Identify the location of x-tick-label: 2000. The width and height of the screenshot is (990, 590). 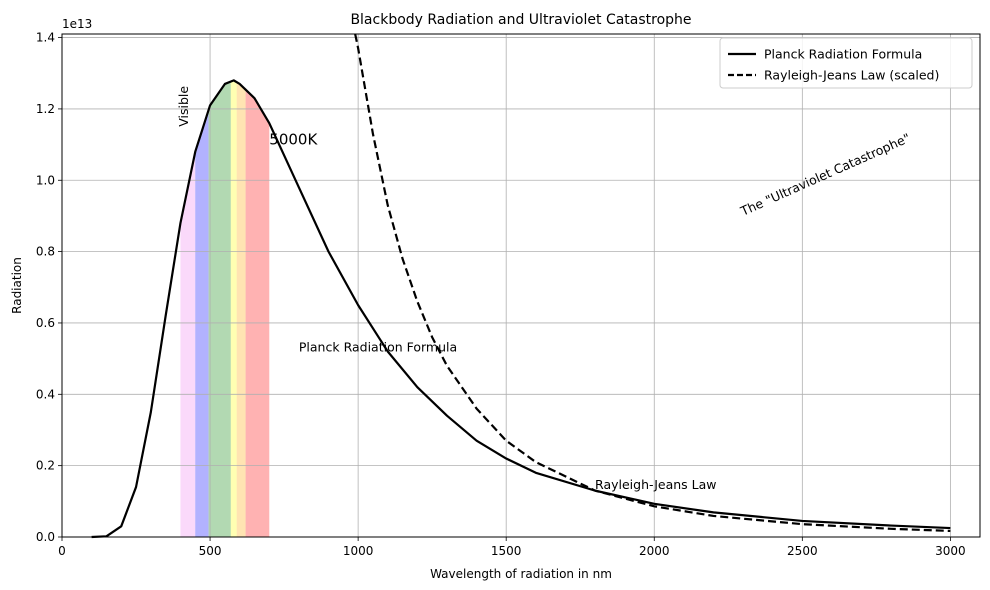
(654, 551).